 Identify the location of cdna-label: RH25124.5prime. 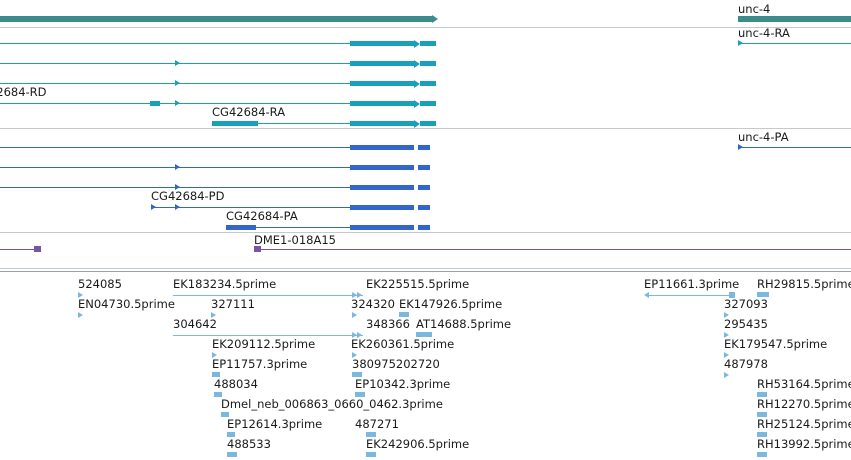
(804, 424).